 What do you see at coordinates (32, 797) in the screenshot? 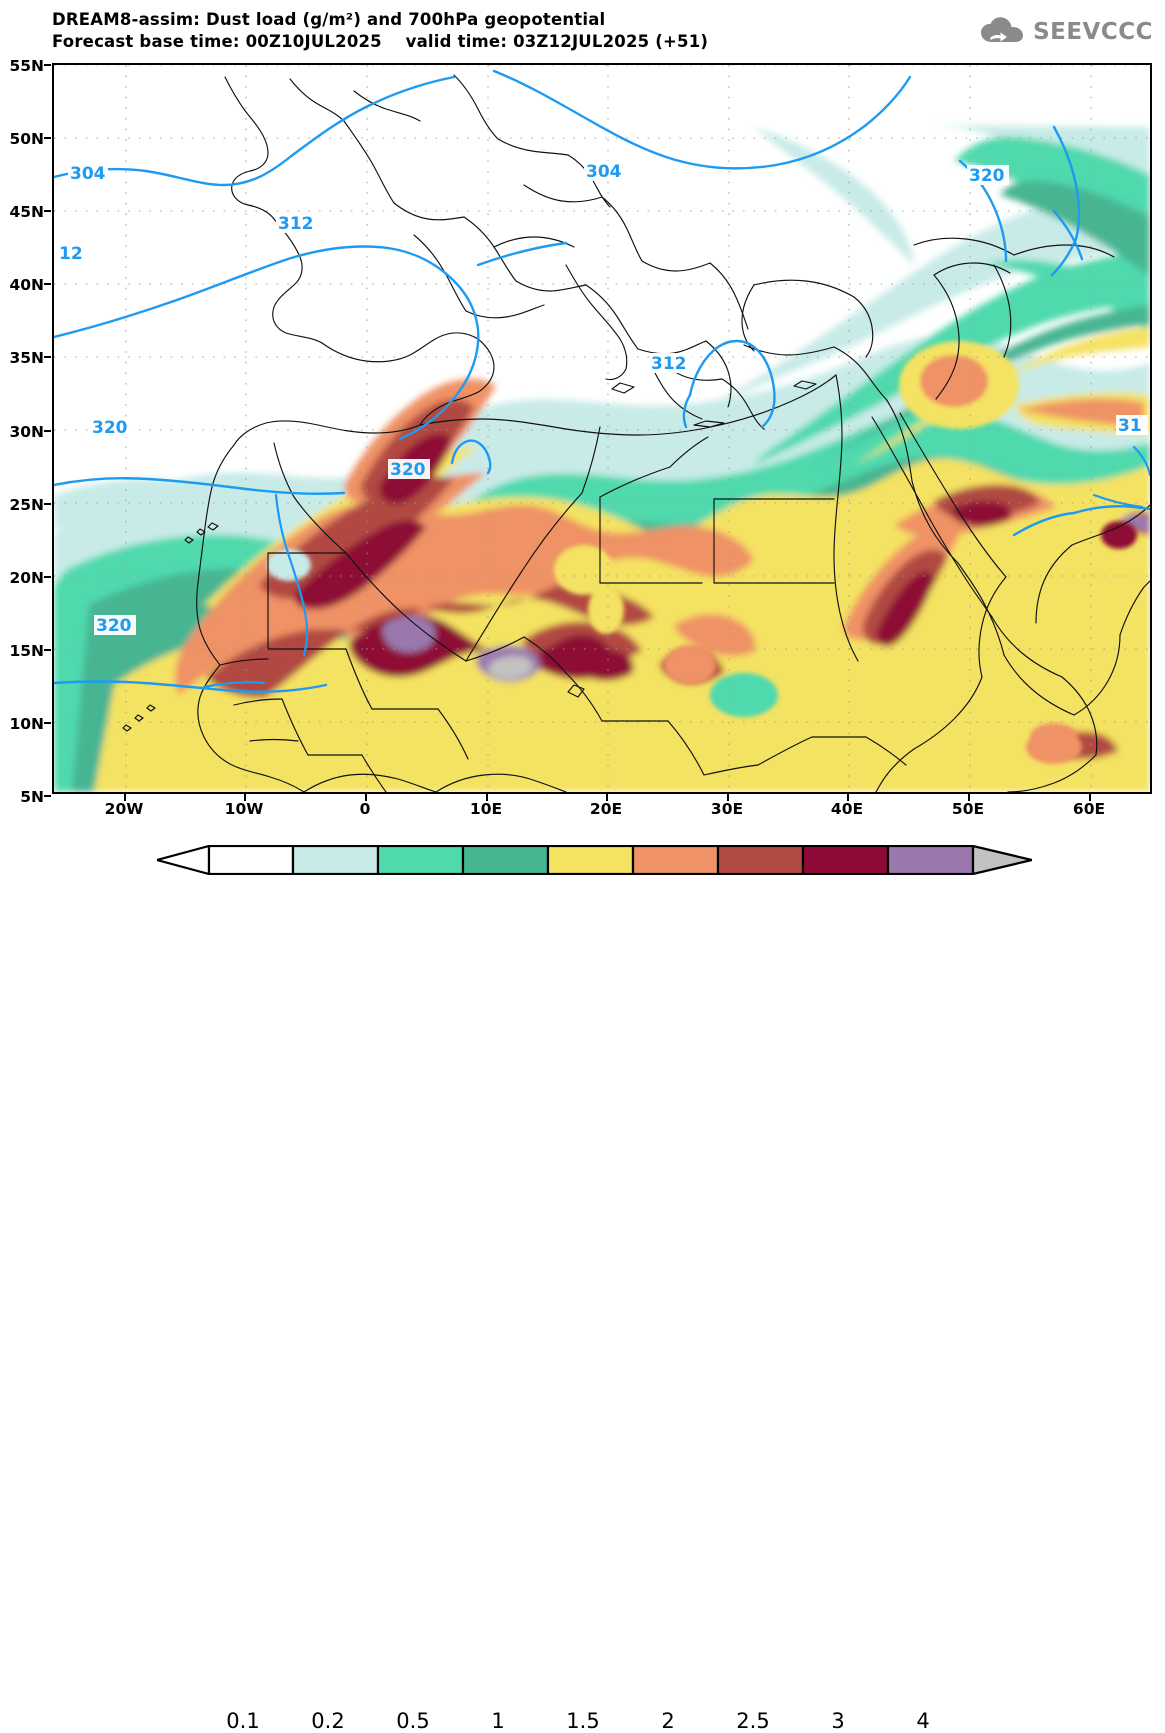
I see `y-tick-label: 5N` at bounding box center [32, 797].